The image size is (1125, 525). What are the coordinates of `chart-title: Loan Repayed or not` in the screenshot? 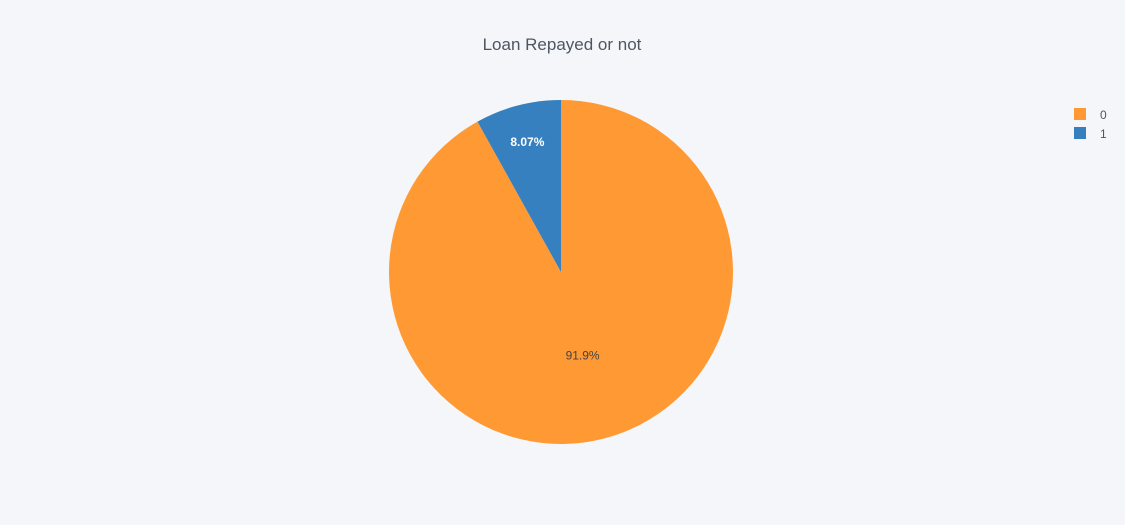 It's located at (562, 44).